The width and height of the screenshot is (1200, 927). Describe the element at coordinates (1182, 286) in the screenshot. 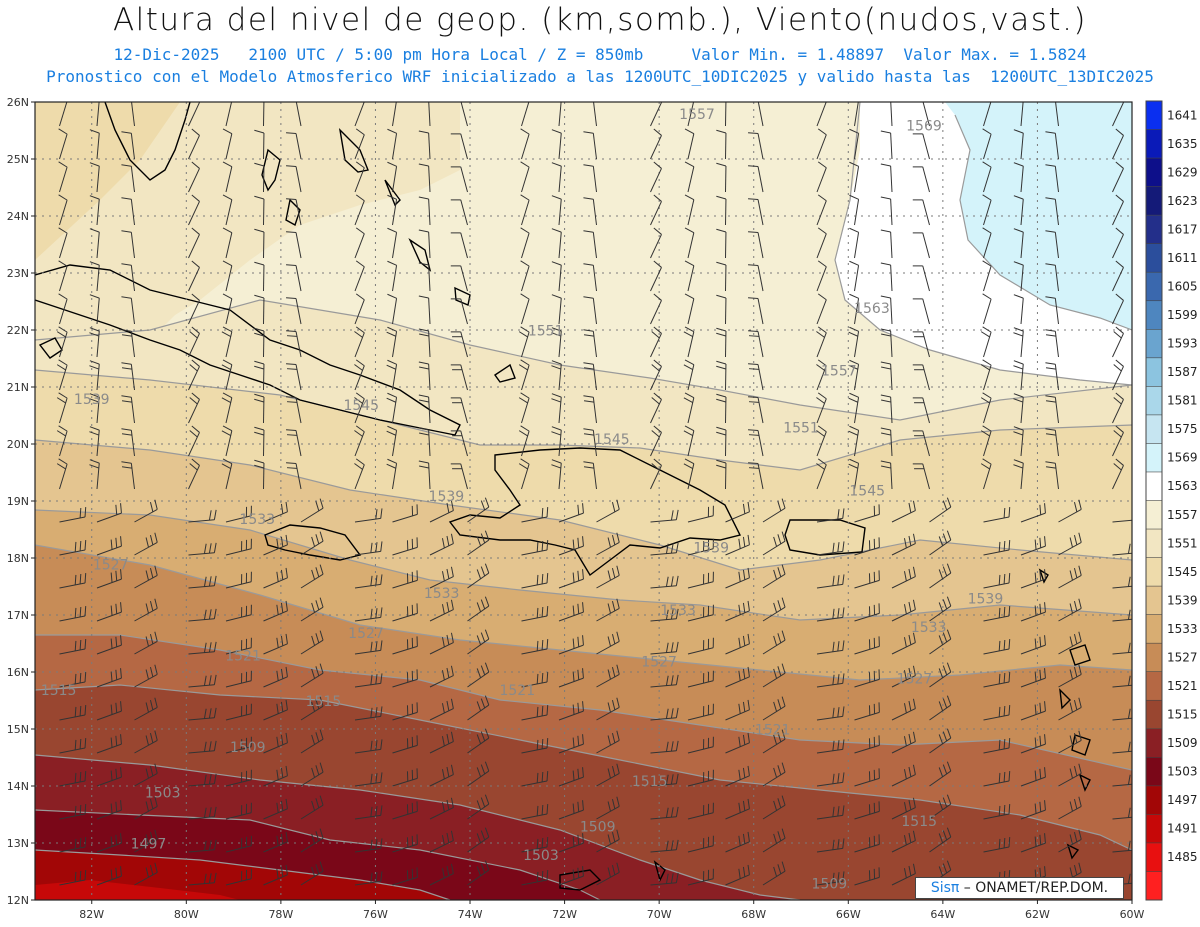

I see `colorbar-label: 1605` at that location.